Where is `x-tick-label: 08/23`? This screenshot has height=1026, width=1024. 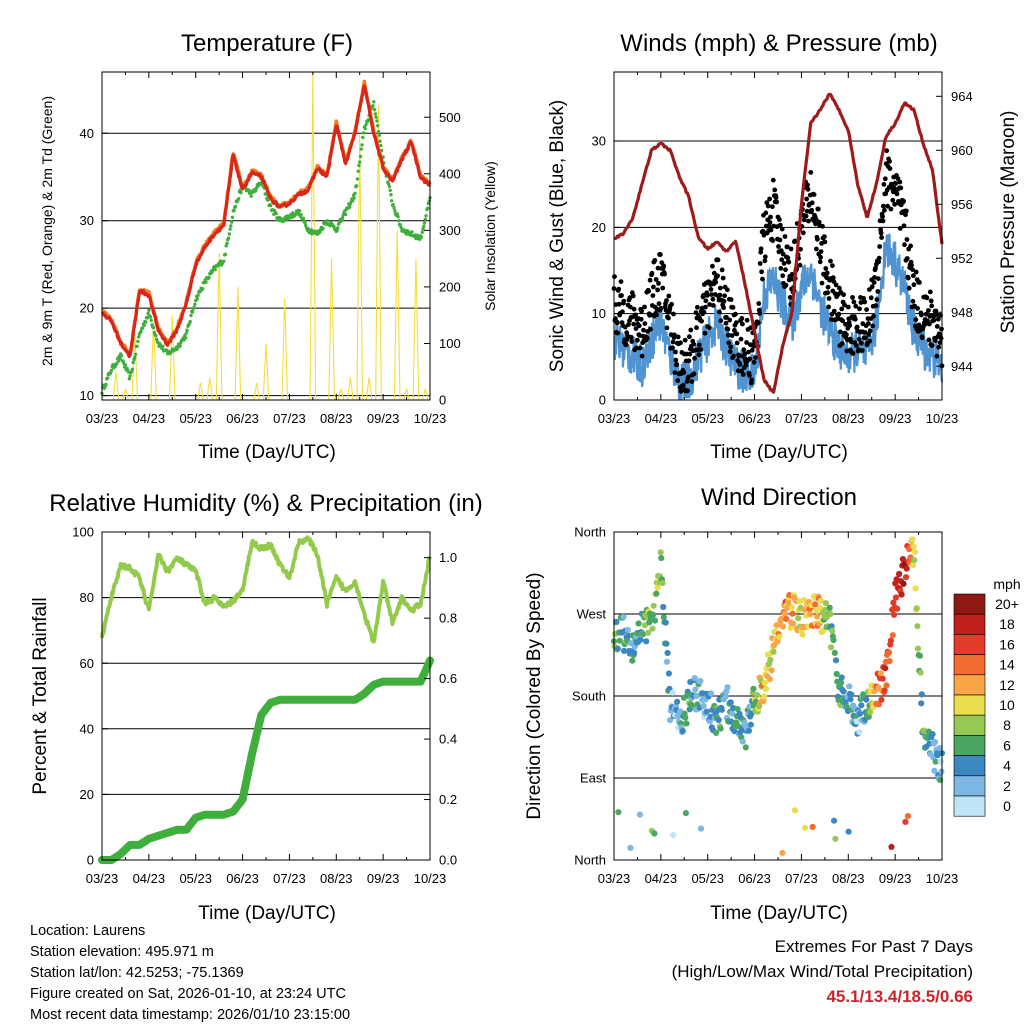 x-tick-label: 08/23 is located at coordinates (848, 418).